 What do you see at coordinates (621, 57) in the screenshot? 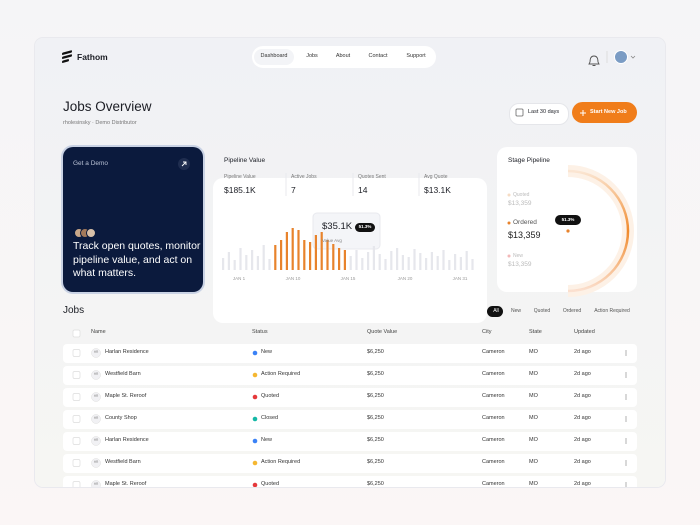
I see `avatar` at bounding box center [621, 57].